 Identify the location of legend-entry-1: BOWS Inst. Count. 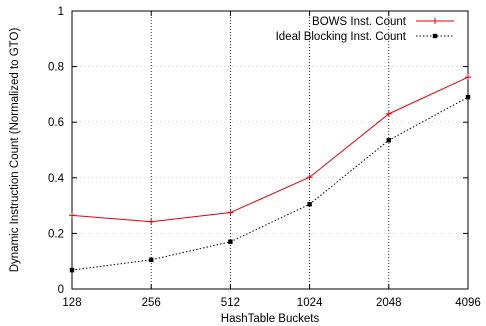
(383, 22).